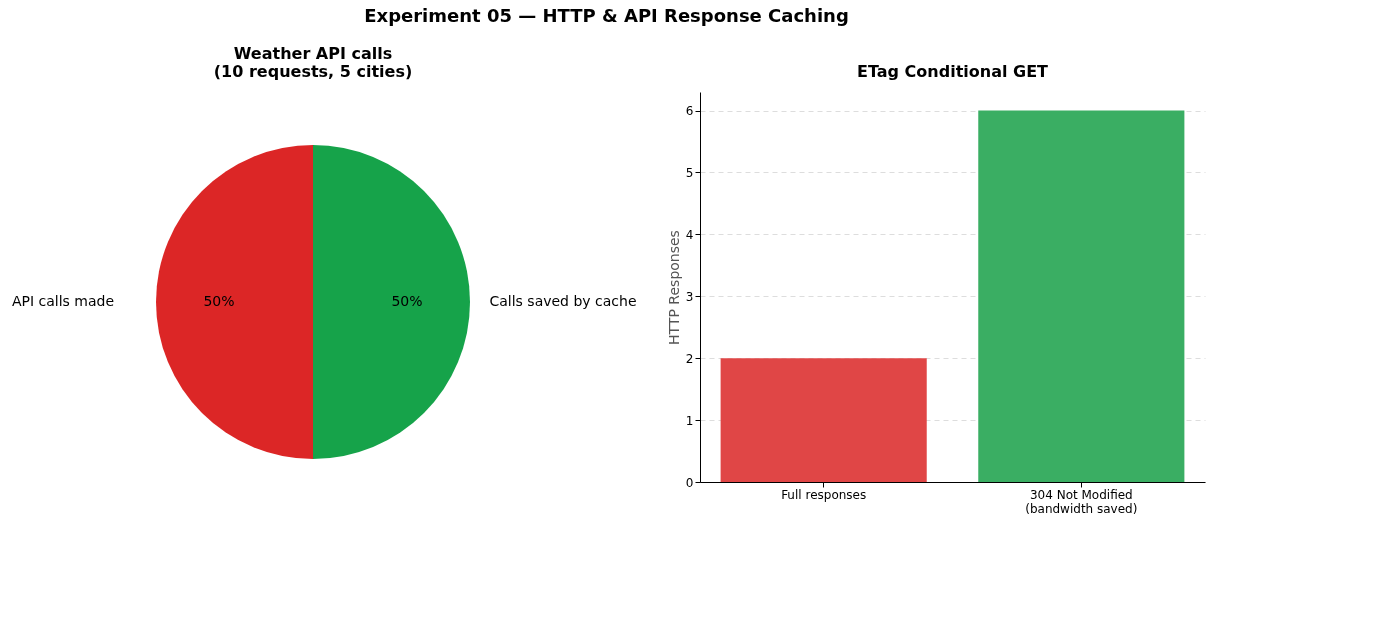 The height and width of the screenshot is (622, 1385). What do you see at coordinates (824, 494) in the screenshot?
I see `x-tick-label: Full responses` at bounding box center [824, 494].